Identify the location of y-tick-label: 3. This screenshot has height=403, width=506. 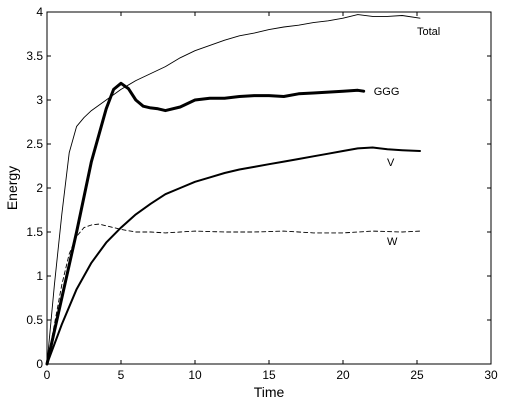
(39, 100).